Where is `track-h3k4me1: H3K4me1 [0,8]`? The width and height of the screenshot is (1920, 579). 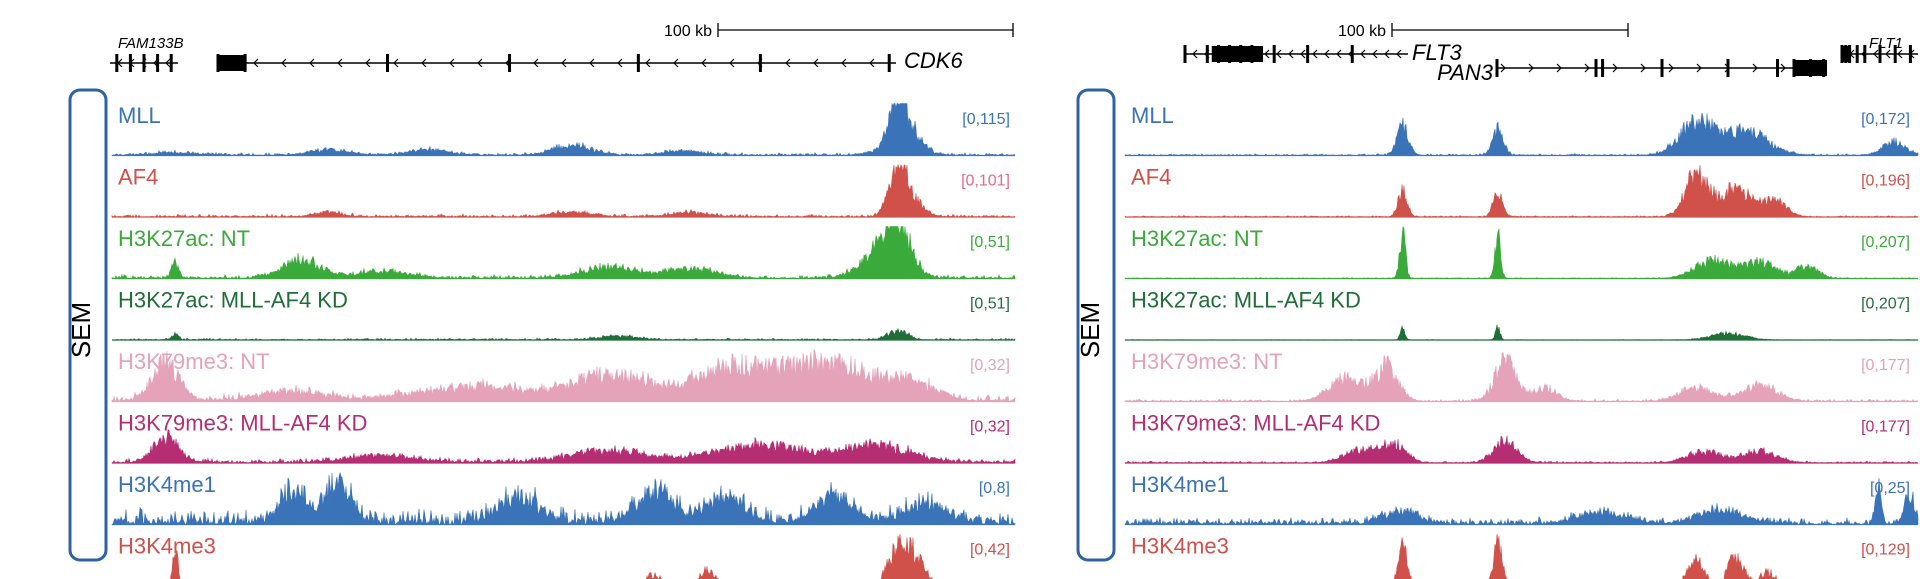 track-h3k4me1: H3K4me1 [0,8] is located at coordinates (563, 499).